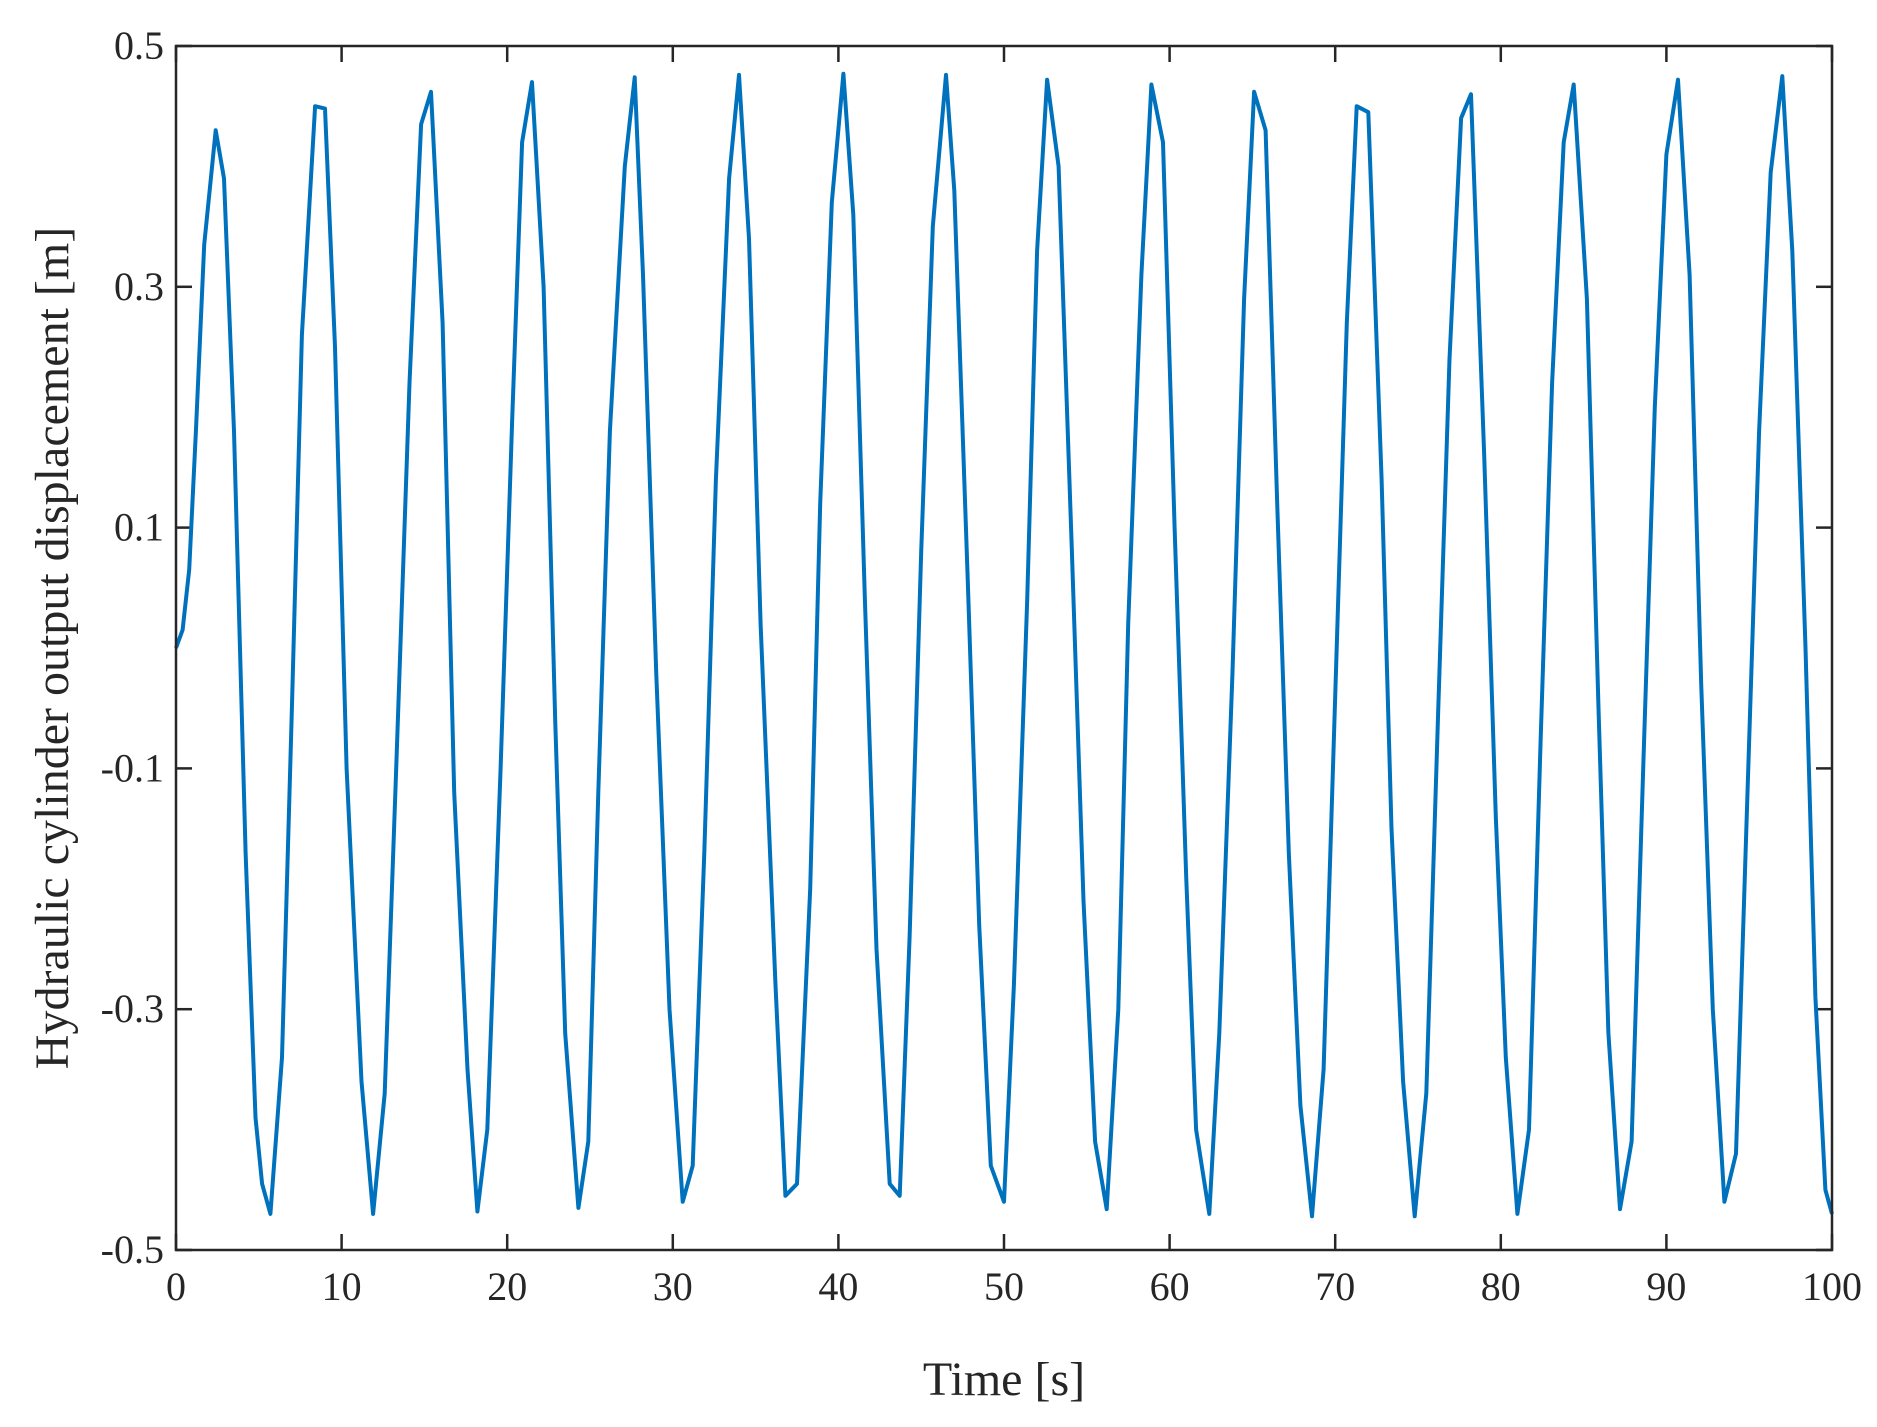 The height and width of the screenshot is (1427, 1877). I want to click on x-axis-tick-labels: 0 10 20 30 40 50 60 70 80 90 100, so click(1014, 1286).